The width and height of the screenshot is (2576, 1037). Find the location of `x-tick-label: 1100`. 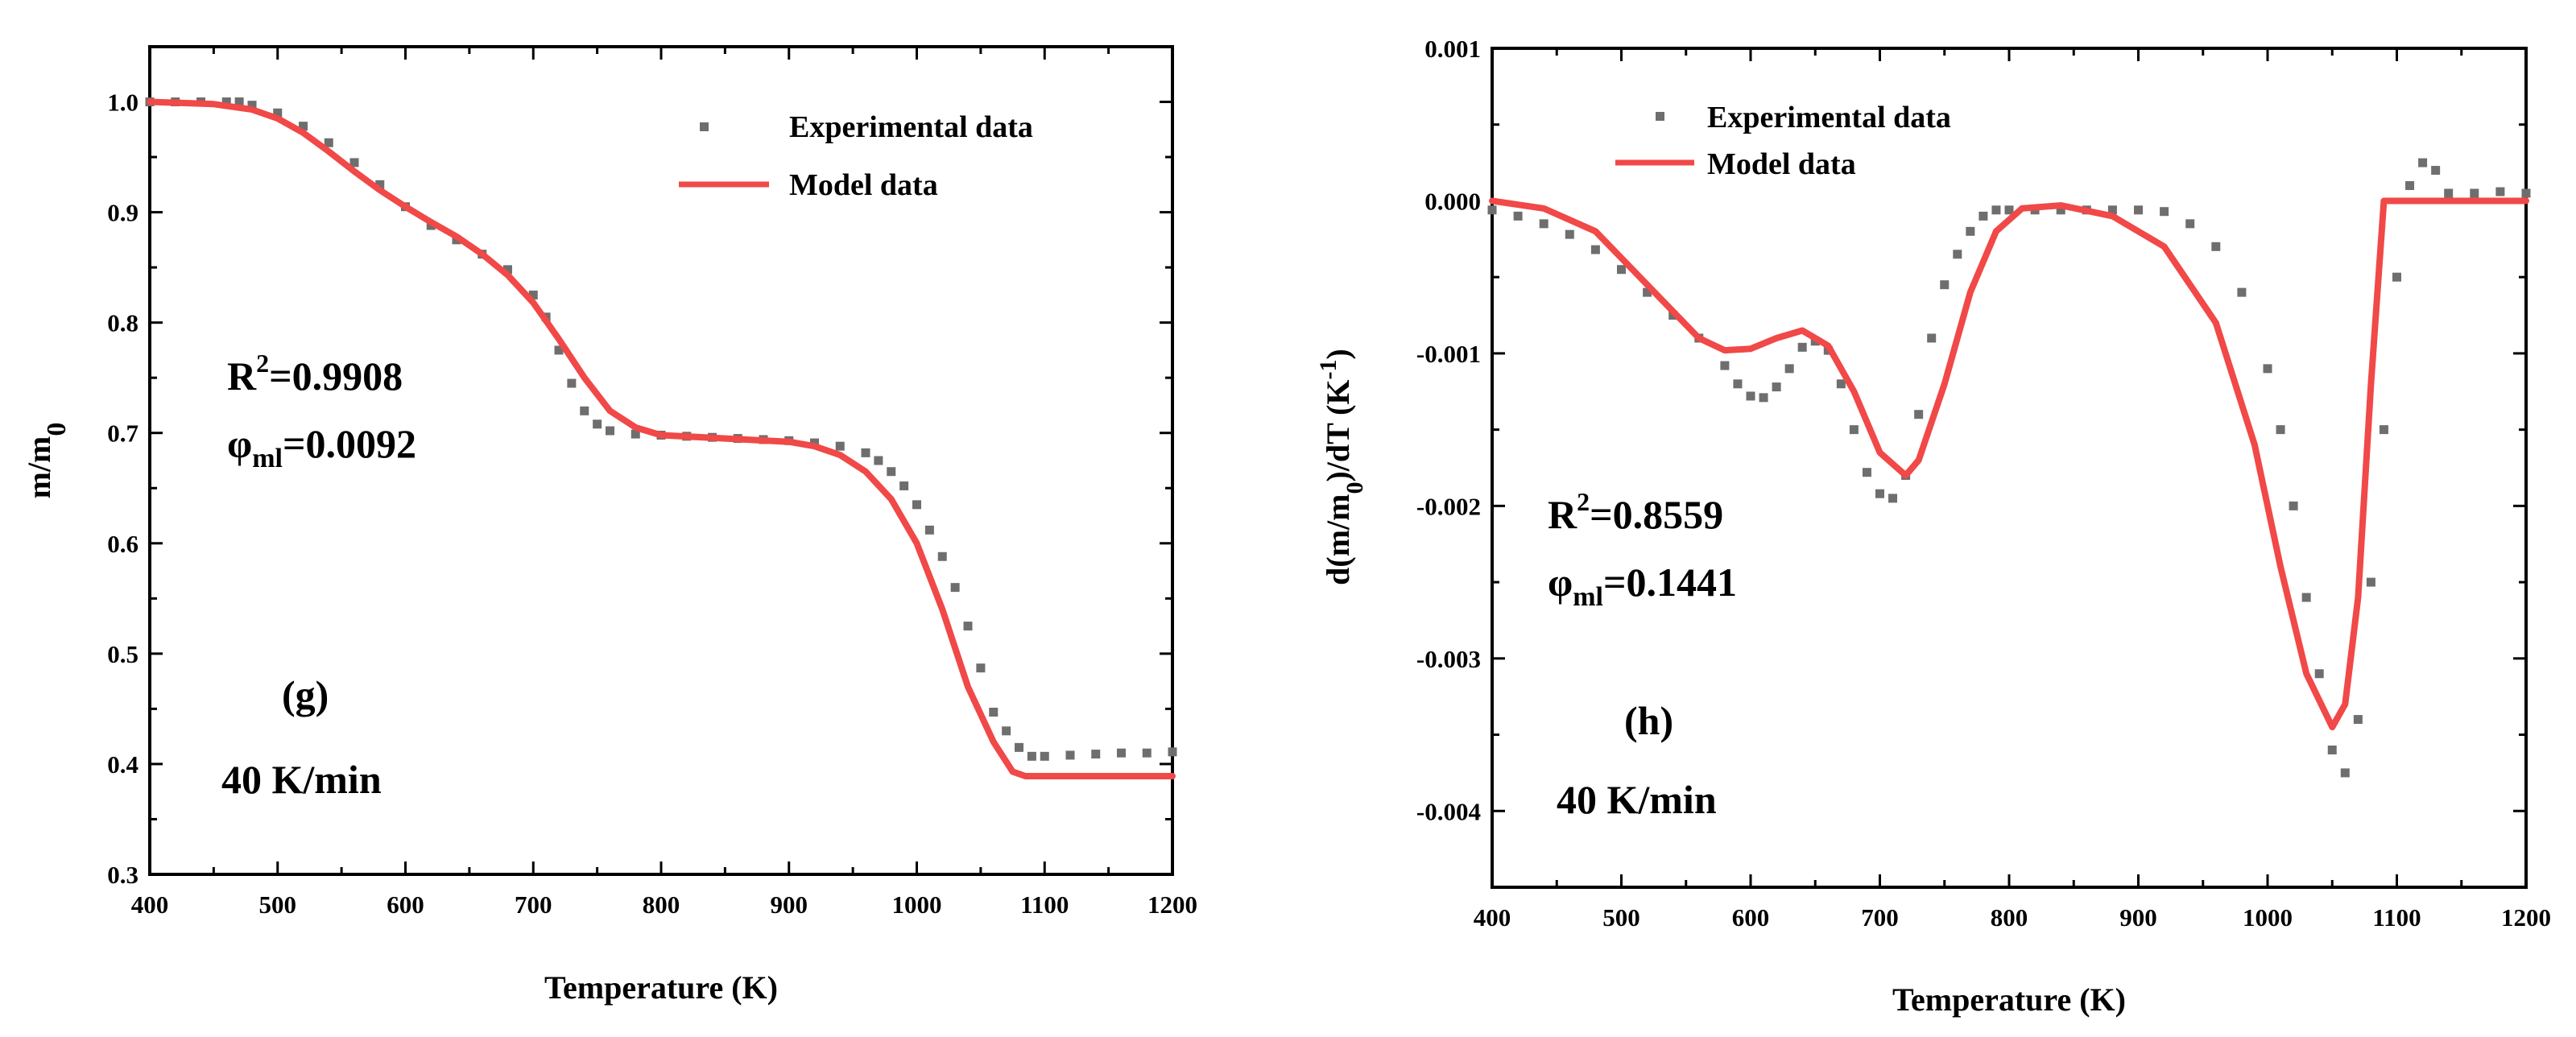

x-tick-label: 1100 is located at coordinates (1044, 904).